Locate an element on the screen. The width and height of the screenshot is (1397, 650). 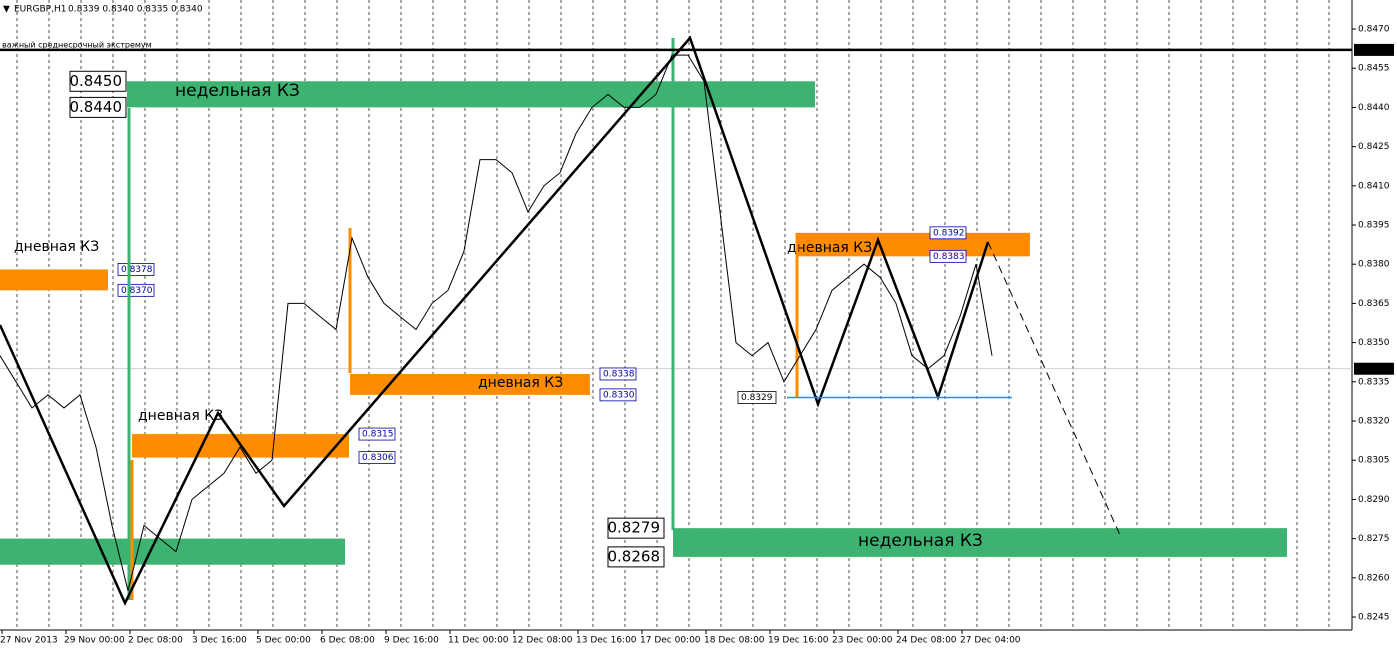
x-tick-label: 17 Dec 00:00 is located at coordinates (670, 641).